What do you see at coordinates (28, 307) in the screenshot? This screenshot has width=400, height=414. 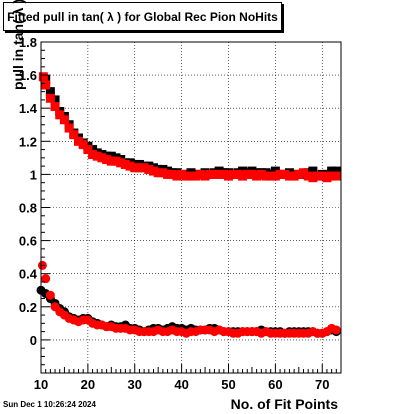 I see `y-tick-label: 0.2` at bounding box center [28, 307].